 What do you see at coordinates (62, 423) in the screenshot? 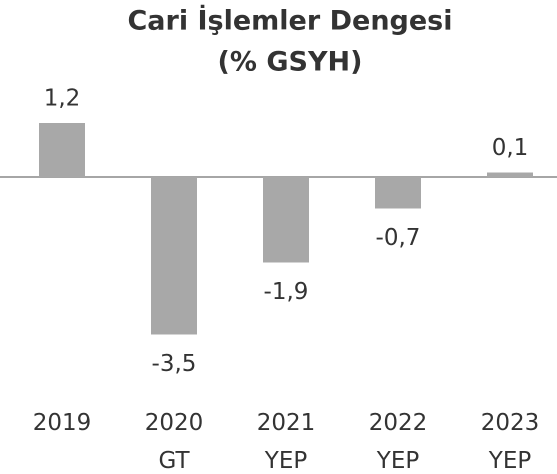
I see `x-tick-label: 2019` at bounding box center [62, 423].